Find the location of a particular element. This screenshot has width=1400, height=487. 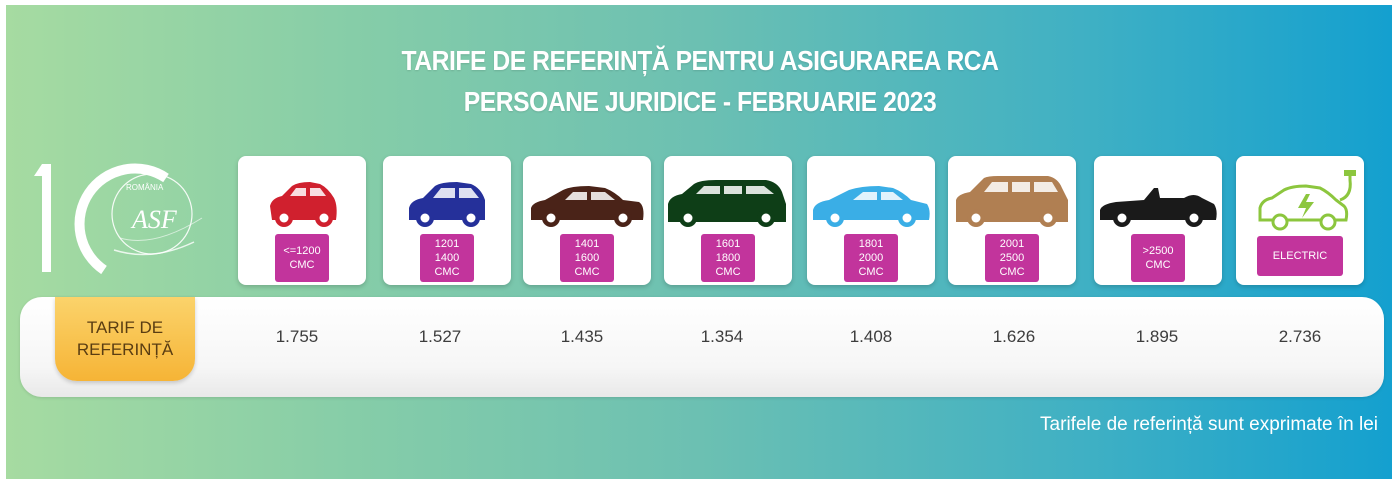

engine-category-card: ELECTRIC is located at coordinates (1300, 220).